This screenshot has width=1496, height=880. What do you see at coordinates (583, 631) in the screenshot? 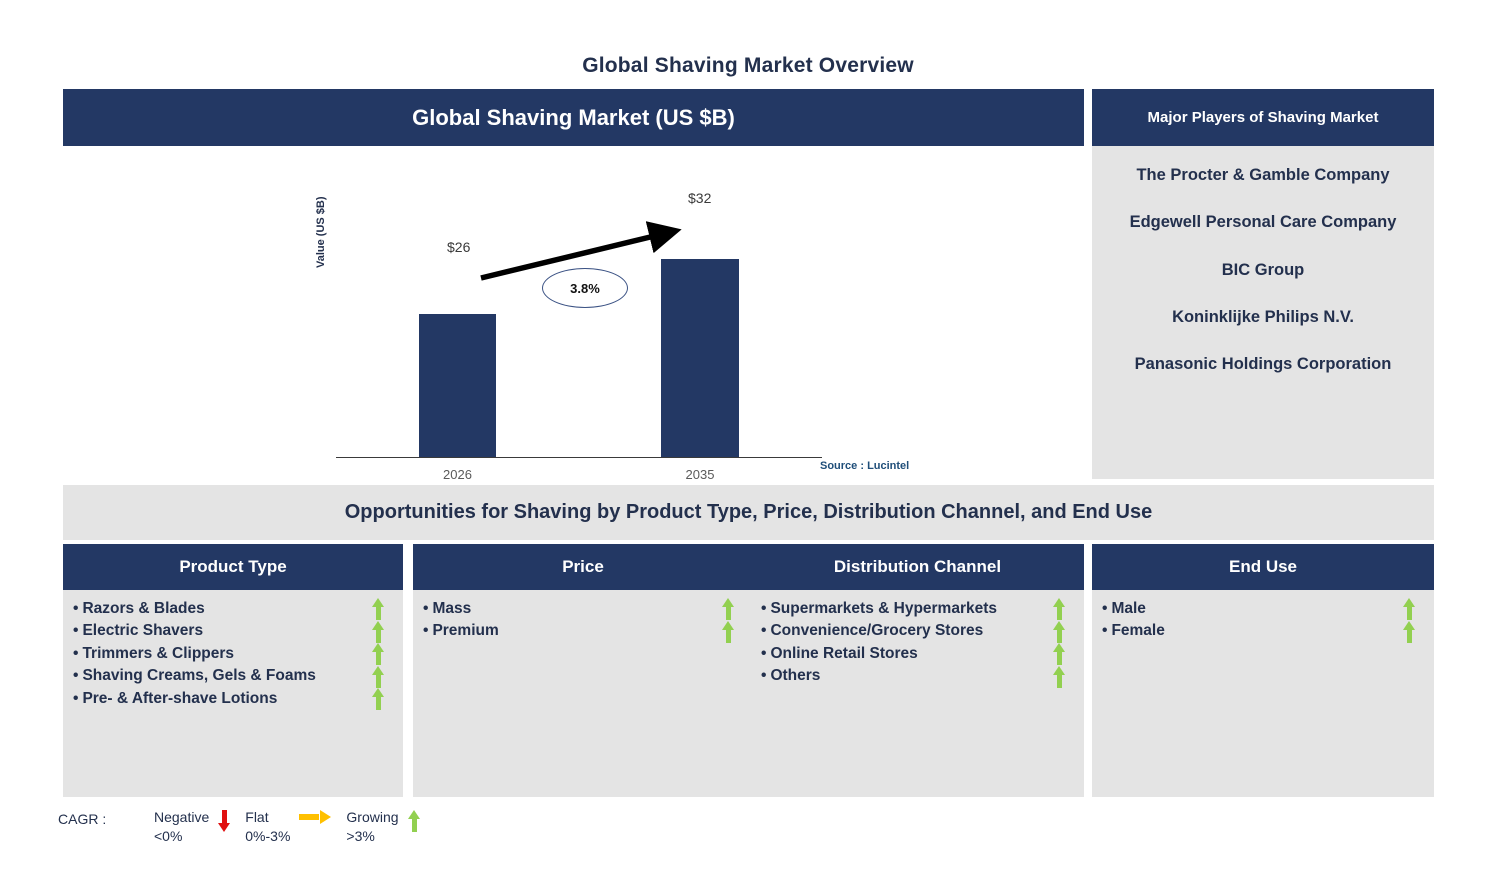
I see `list-item: • Premium` at bounding box center [583, 631].